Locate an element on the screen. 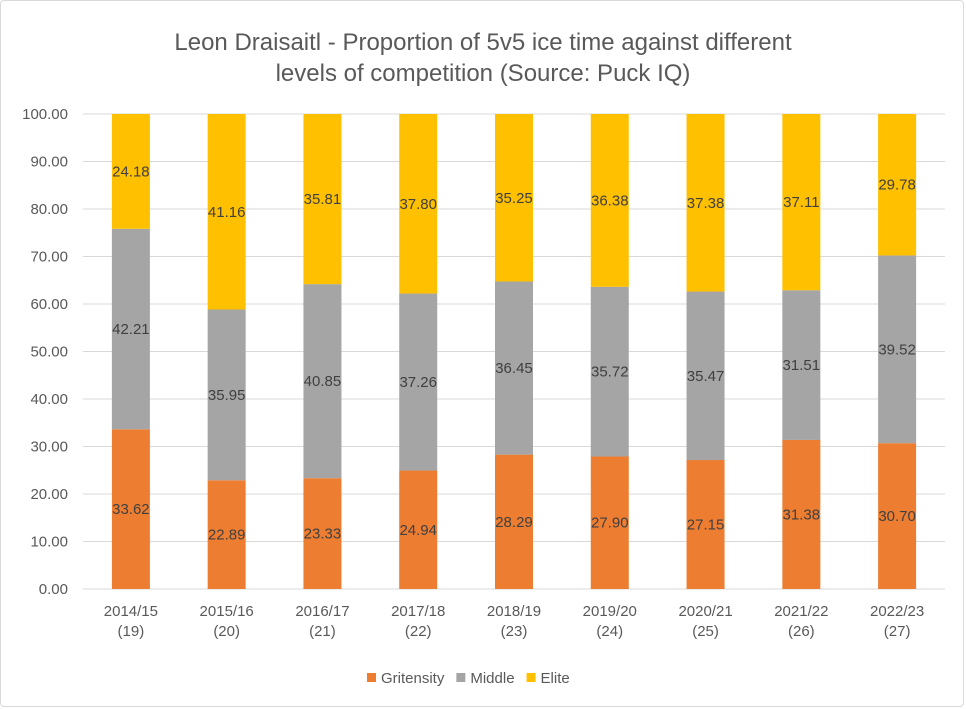  legend-label: Gritensity is located at coordinates (413, 678).